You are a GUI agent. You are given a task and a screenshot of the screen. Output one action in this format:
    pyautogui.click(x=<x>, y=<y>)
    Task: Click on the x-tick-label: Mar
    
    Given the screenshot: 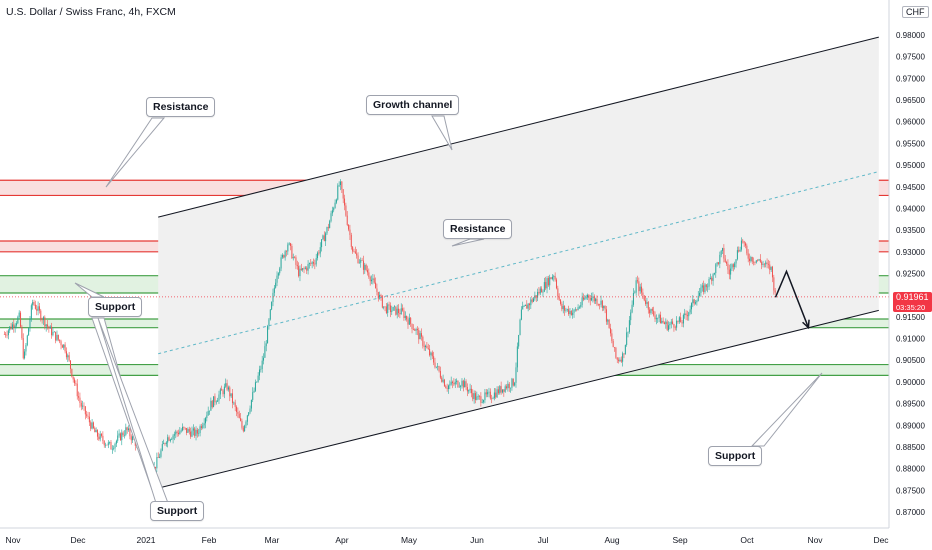 What is the action you would take?
    pyautogui.click(x=272, y=540)
    